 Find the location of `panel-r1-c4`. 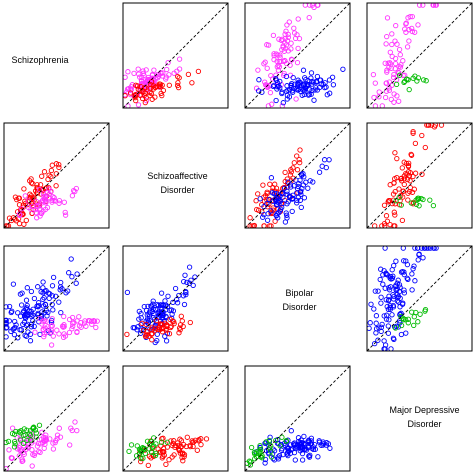

panel-r1-c4 is located at coordinates (419, 55).